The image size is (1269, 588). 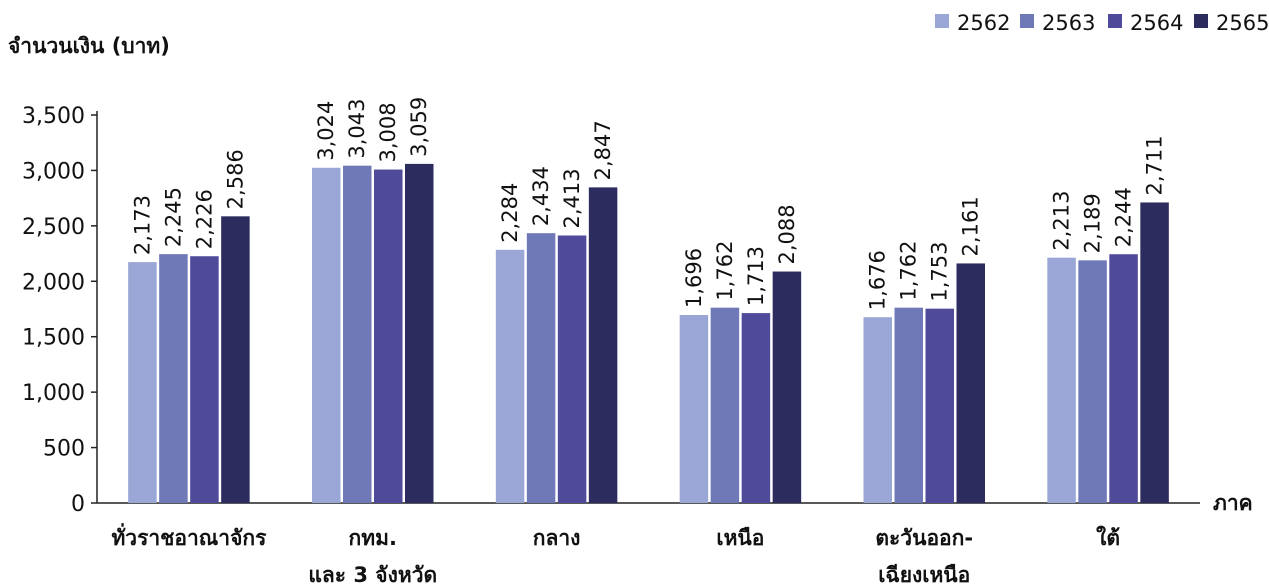 What do you see at coordinates (204, 219) in the screenshot?
I see `data-label: 2,226` at bounding box center [204, 219].